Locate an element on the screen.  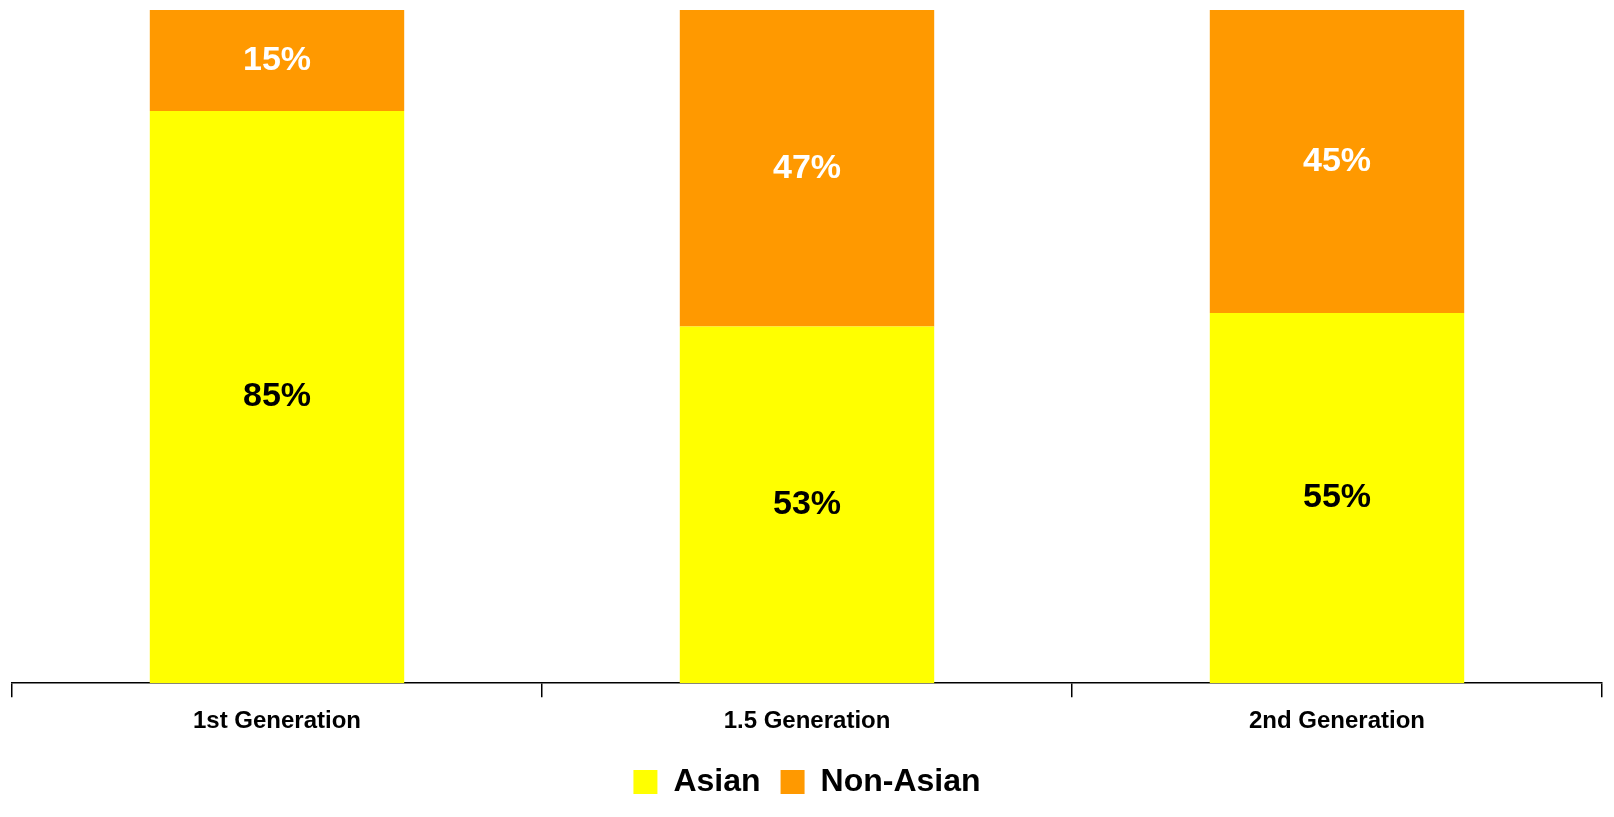
data-label: 45% is located at coordinates (1337, 158).